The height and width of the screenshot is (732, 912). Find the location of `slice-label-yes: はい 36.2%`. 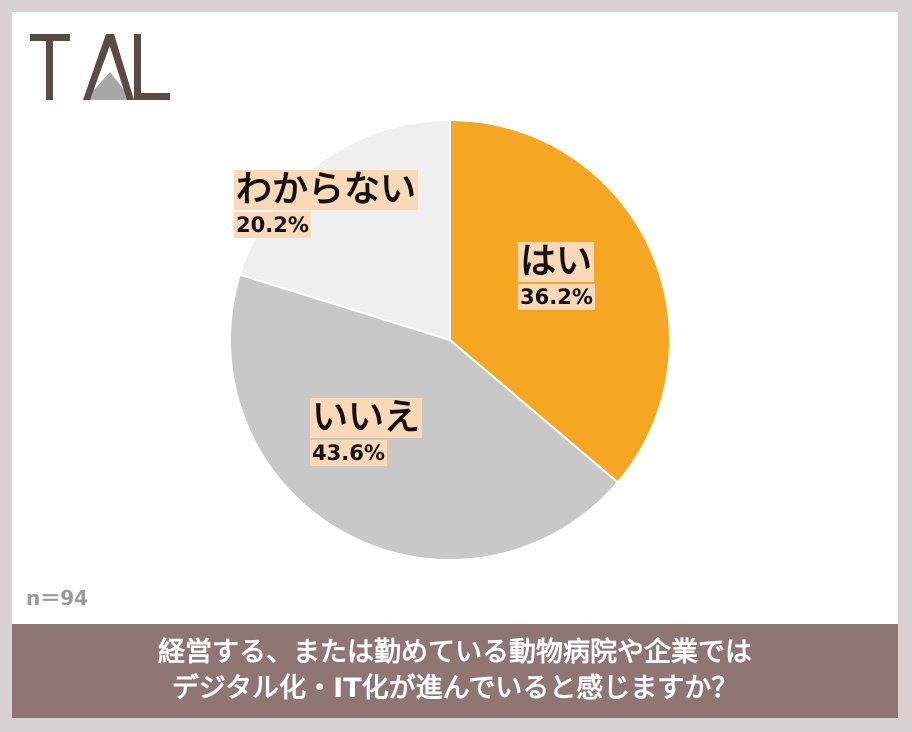

slice-label-yes: はい 36.2% is located at coordinates (556, 276).